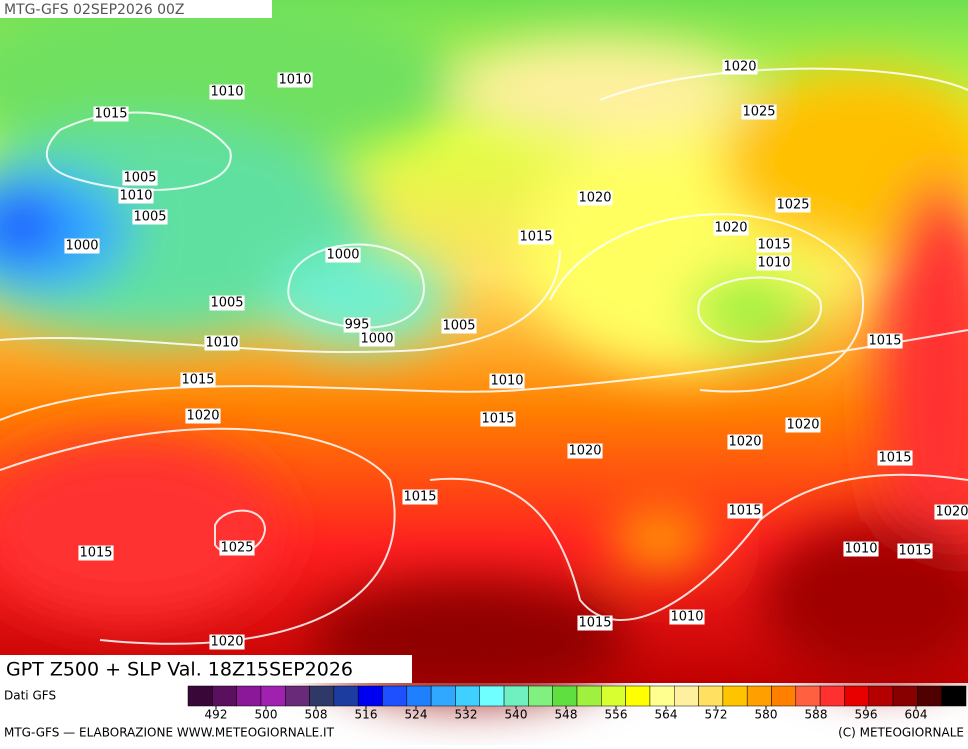  Describe the element at coordinates (766, 715) in the screenshot. I see `colorbar-tick-label: 580` at that location.